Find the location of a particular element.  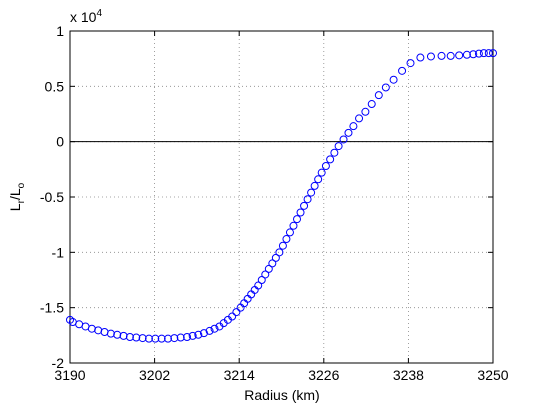

y-label-part: /L is located at coordinates (15, 194).